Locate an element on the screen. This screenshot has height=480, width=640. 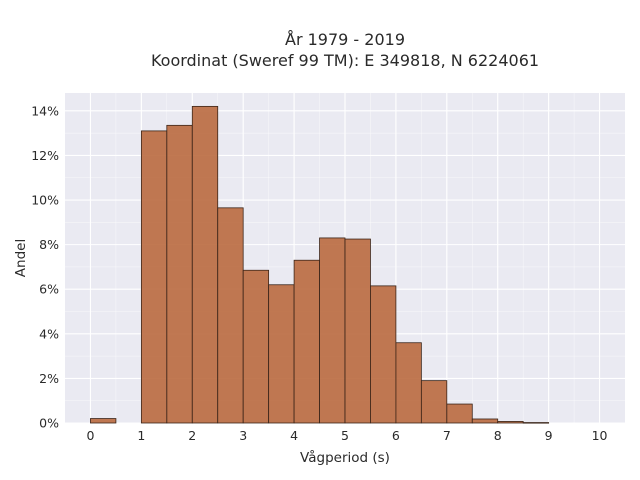
y-axis-label: Andel is located at coordinates (21, 258).